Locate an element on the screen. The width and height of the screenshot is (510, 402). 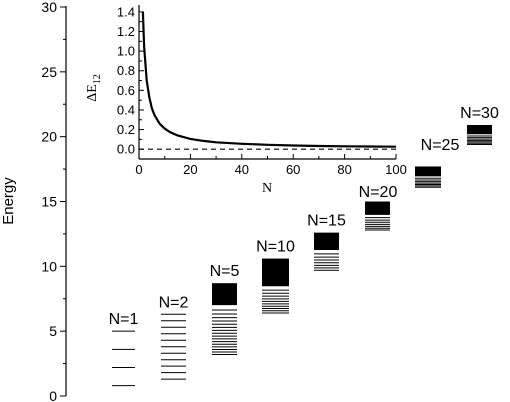
main-axes is located at coordinates (63, 201).